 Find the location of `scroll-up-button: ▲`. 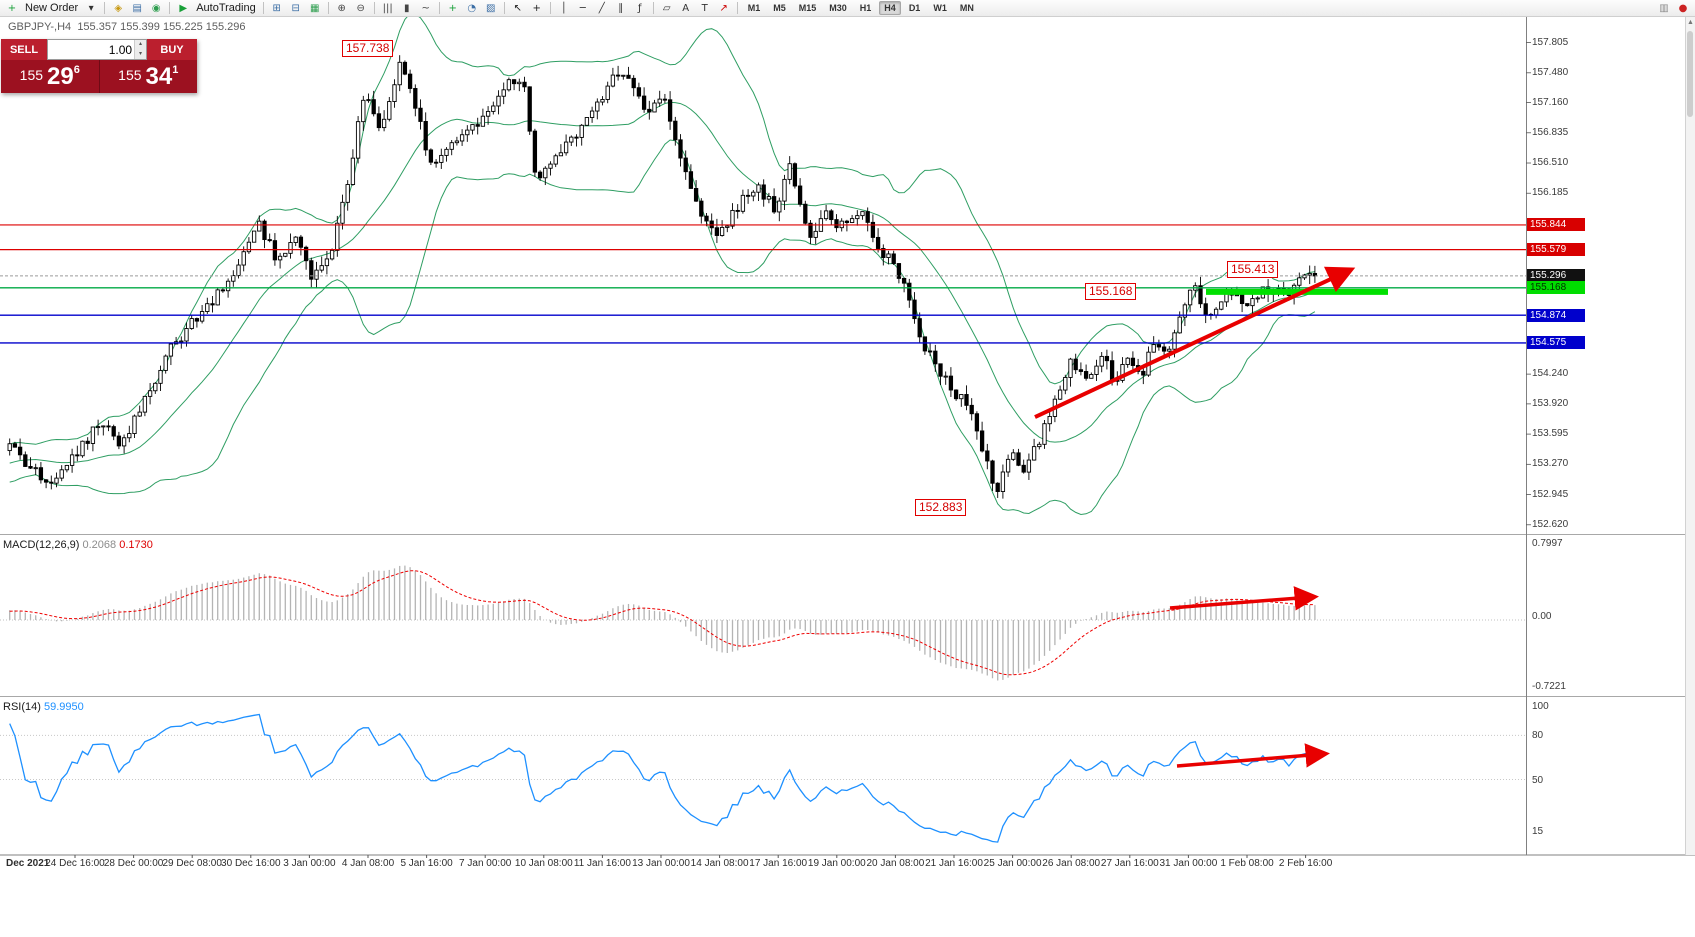

scroll-up-button: ▲ is located at coordinates (1690, 22).